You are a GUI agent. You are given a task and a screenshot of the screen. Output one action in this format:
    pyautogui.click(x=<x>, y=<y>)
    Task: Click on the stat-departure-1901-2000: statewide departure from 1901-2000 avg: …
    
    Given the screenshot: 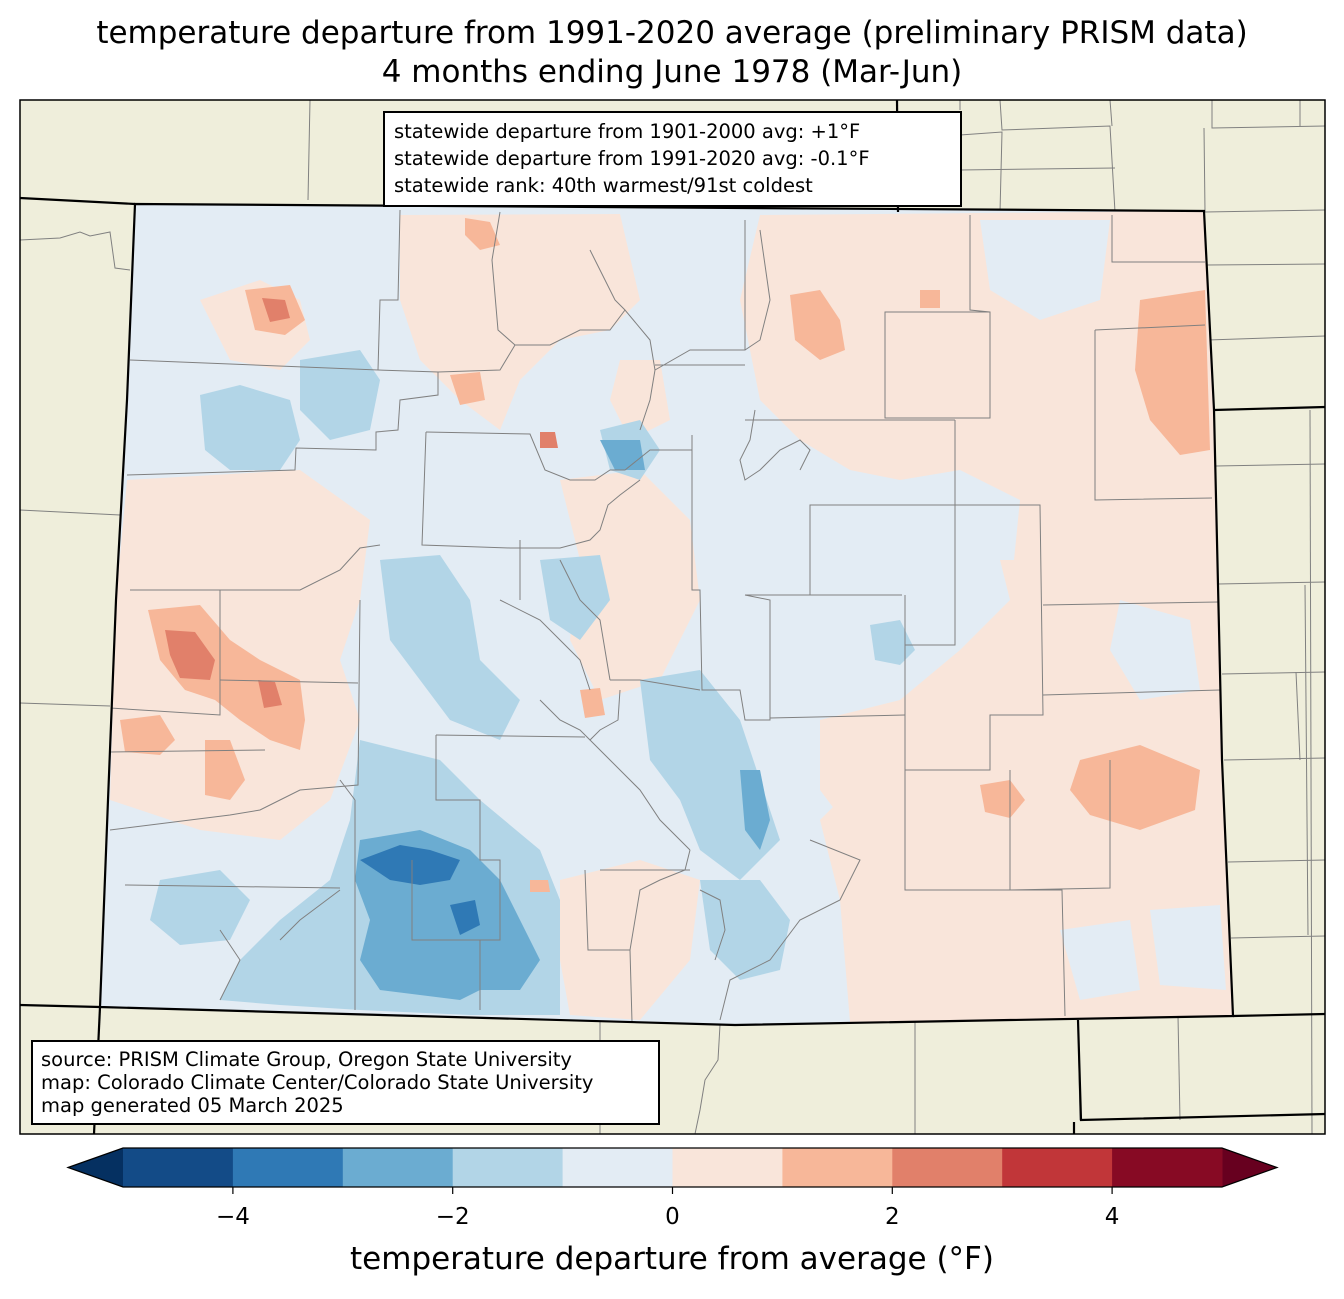 What is the action you would take?
    pyautogui.click(x=627, y=131)
    